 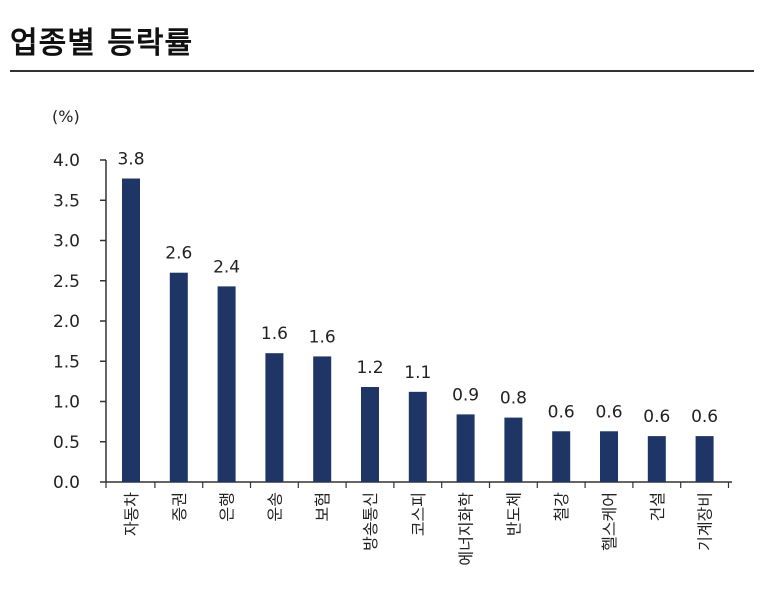 What do you see at coordinates (102, 43) in the screenshot?
I see `chart-title: 업종별 등락률` at bounding box center [102, 43].